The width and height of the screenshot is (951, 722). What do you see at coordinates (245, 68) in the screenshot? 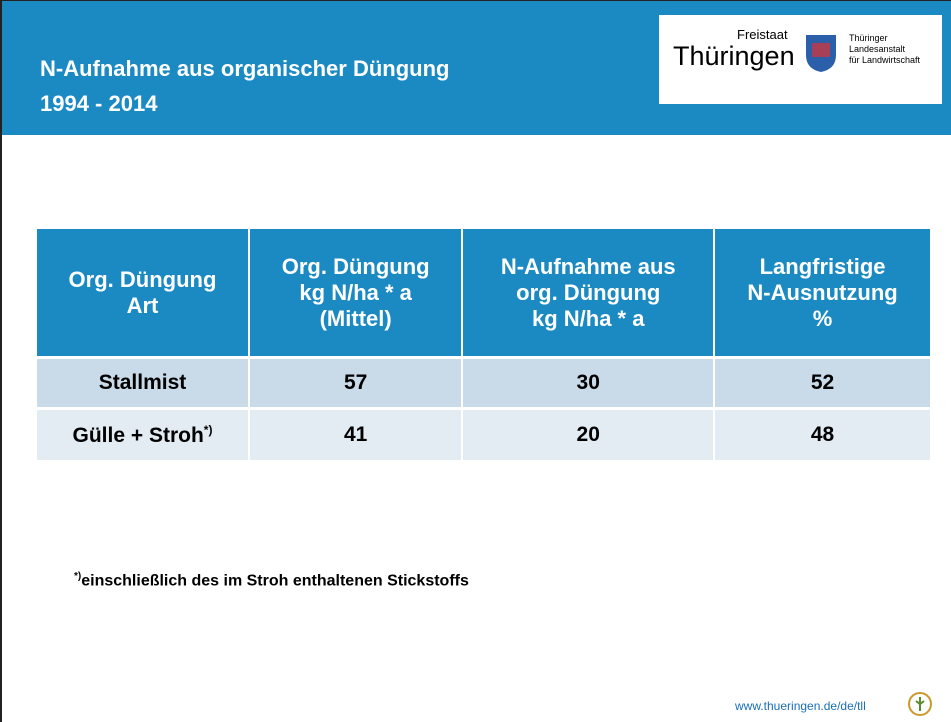
I see `title: N-Aufnahme aus organischer Düngung` at bounding box center [245, 68].